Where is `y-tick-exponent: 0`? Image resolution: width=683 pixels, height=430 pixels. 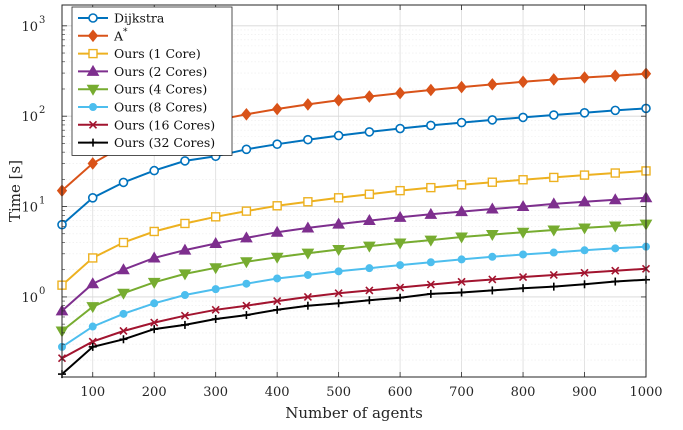
y-tick-exponent: 0 is located at coordinates (42, 291).